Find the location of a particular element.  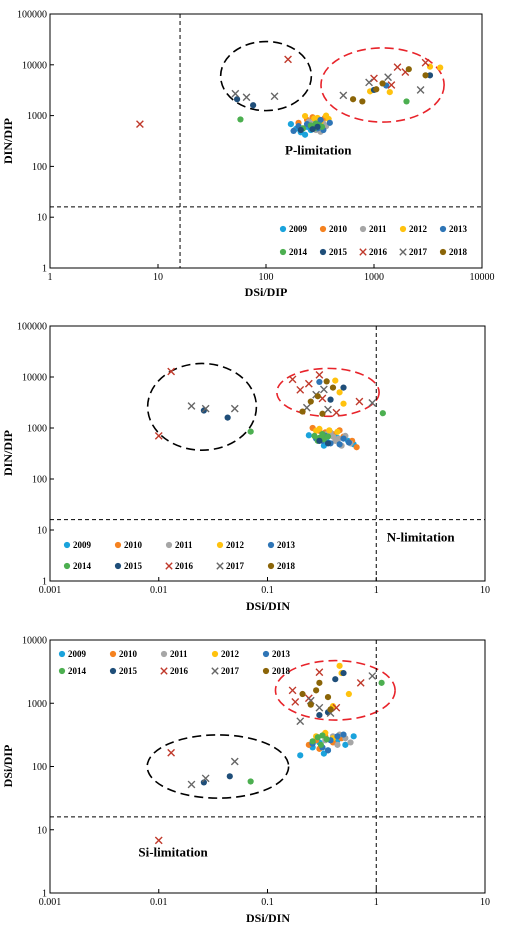

y-axis-title-2: DIN/DIP is located at coordinates (8, 453).